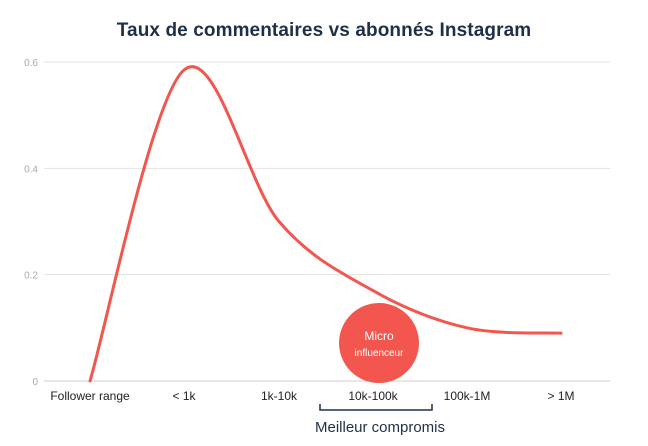 This screenshot has width=648, height=446. I want to click on bubble-label-line2: influenceur, so click(380, 353).